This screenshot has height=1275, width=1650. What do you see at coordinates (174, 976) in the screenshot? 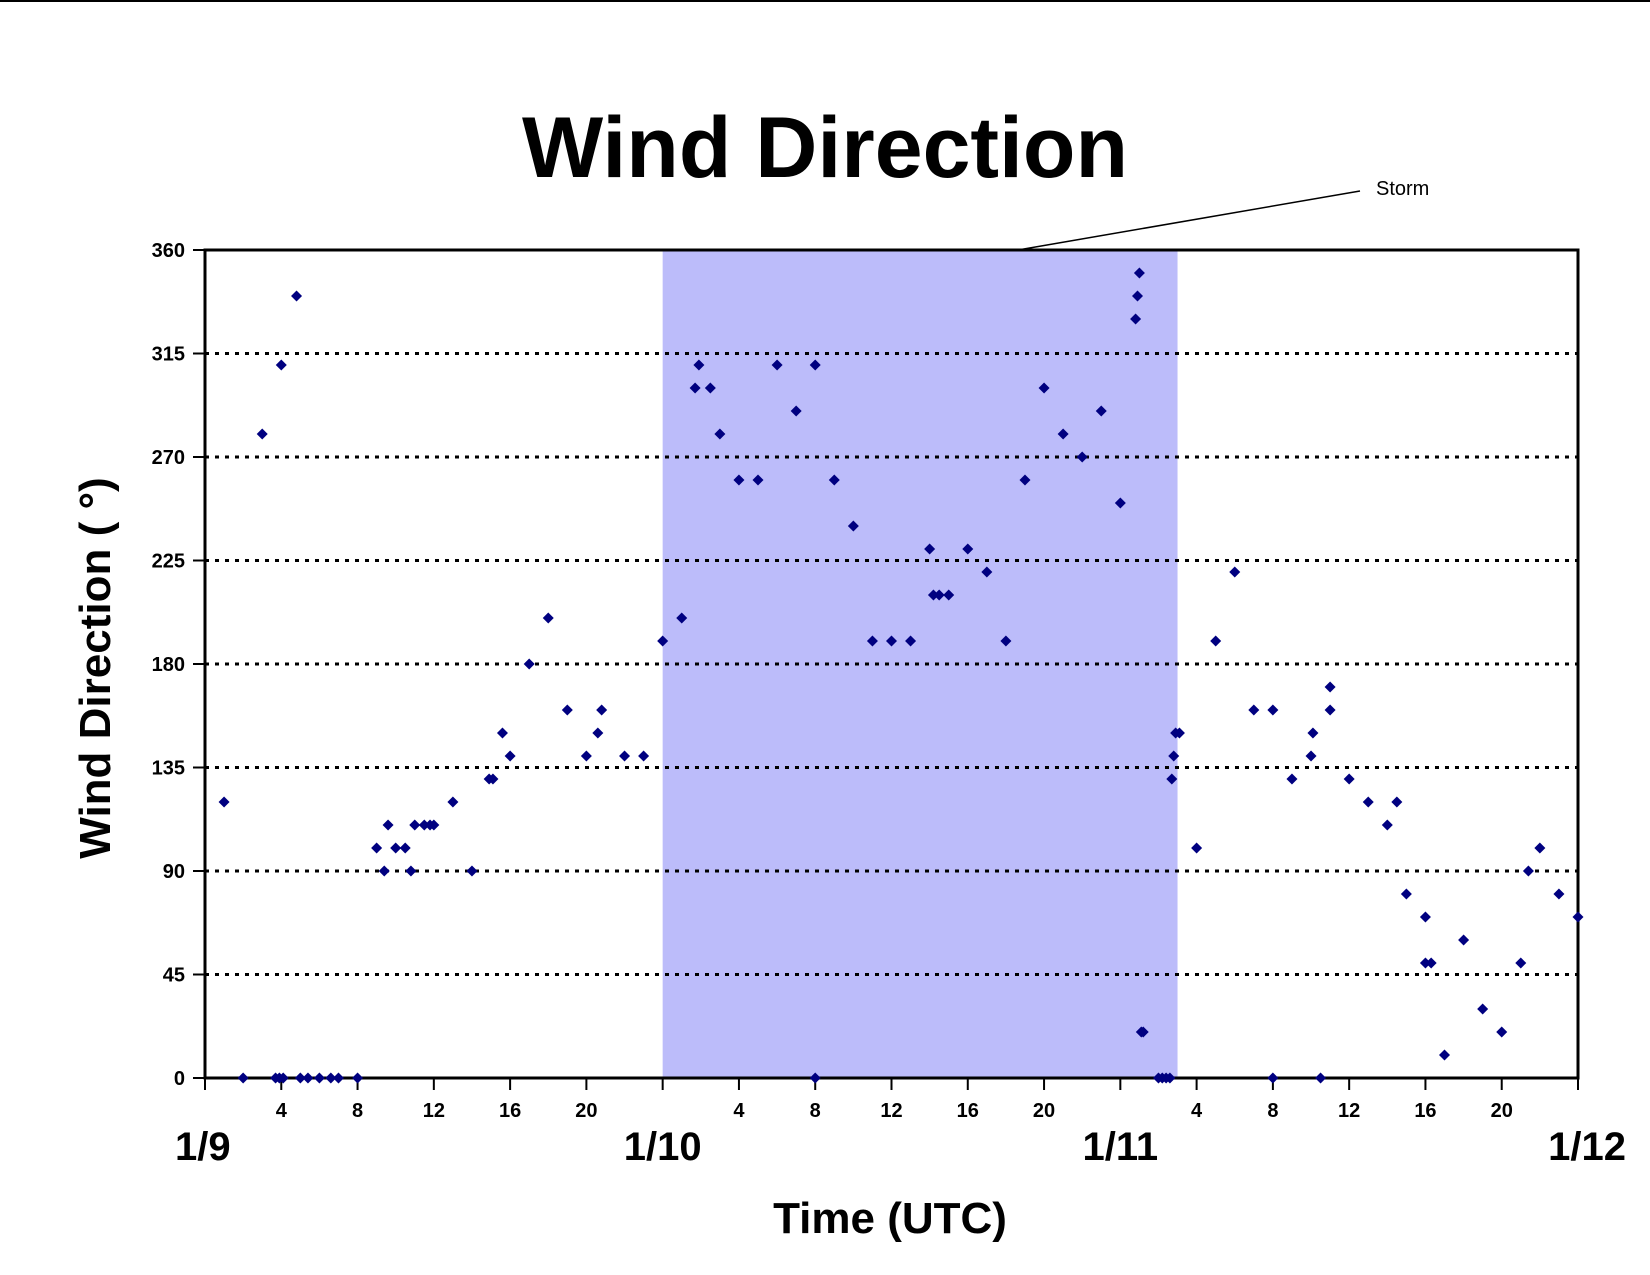
I see `y-tick-label-45: 45` at bounding box center [174, 976].